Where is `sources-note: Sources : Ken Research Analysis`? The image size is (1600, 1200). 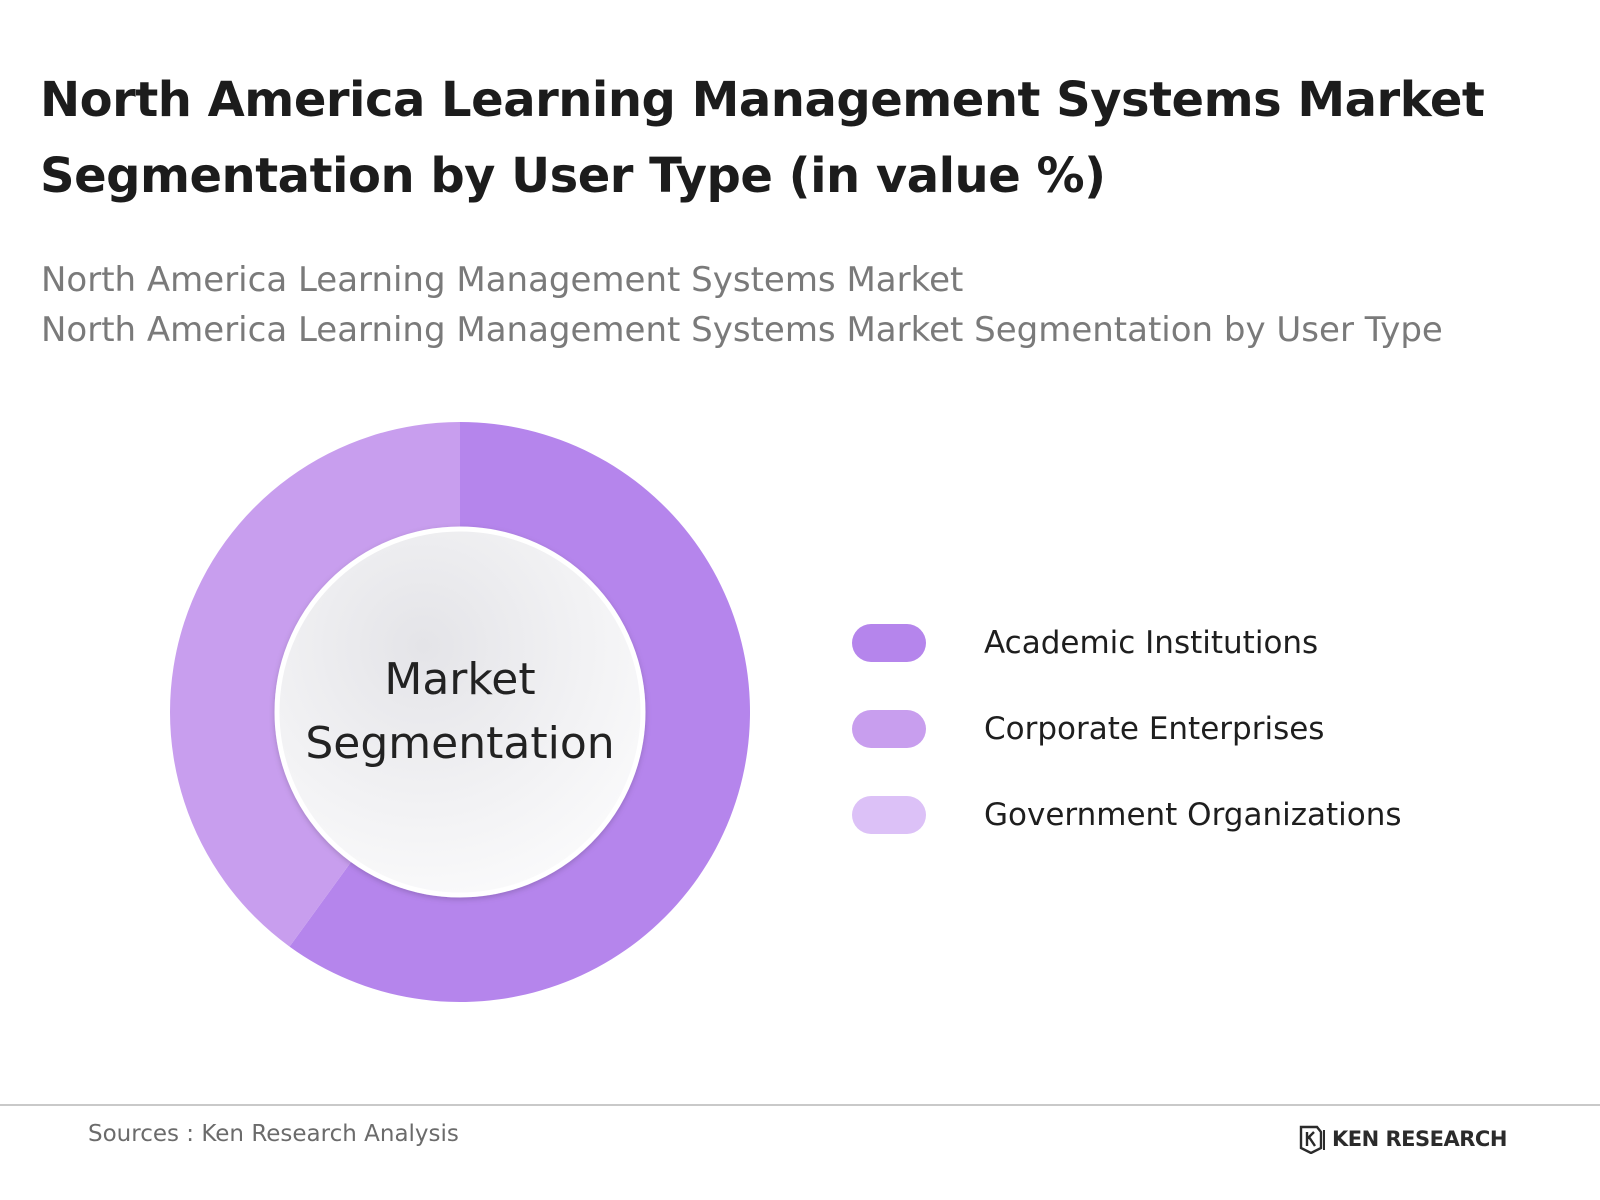 sources-note: Sources : Ken Research Analysis is located at coordinates (273, 1134).